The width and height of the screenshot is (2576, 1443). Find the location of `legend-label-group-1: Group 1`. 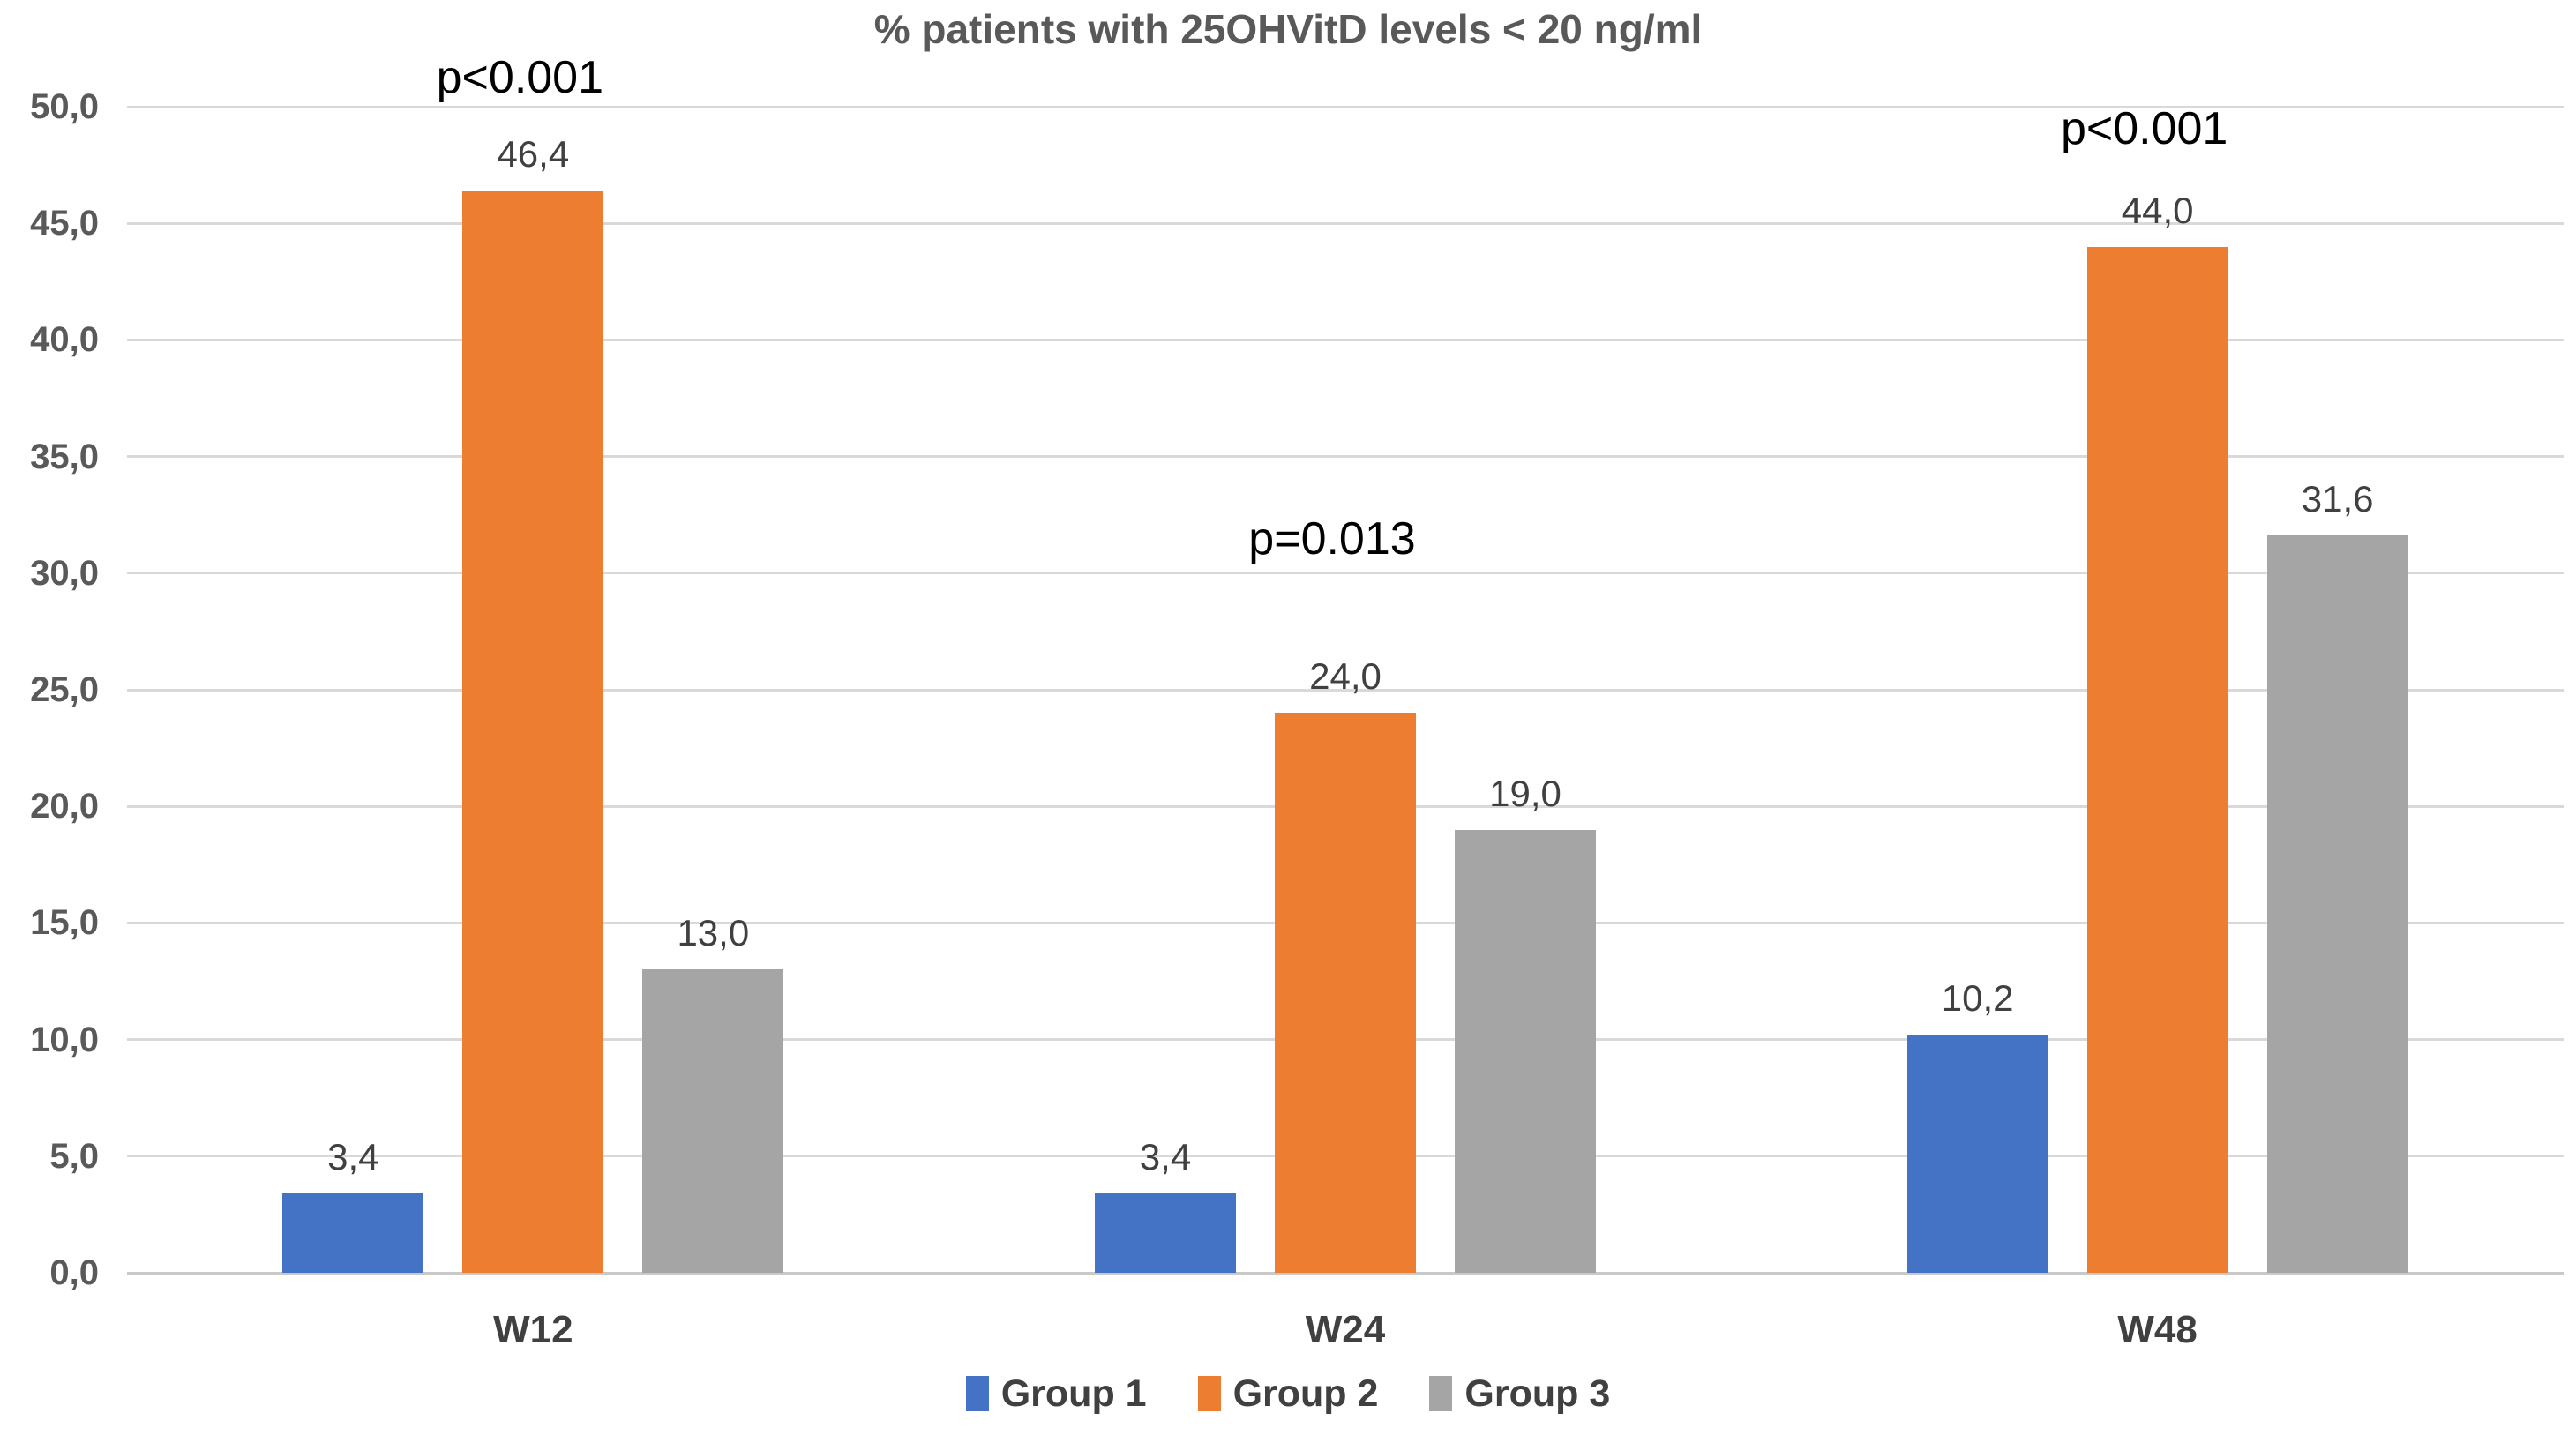

legend-label-group-1: Group 1 is located at coordinates (1073, 1393).